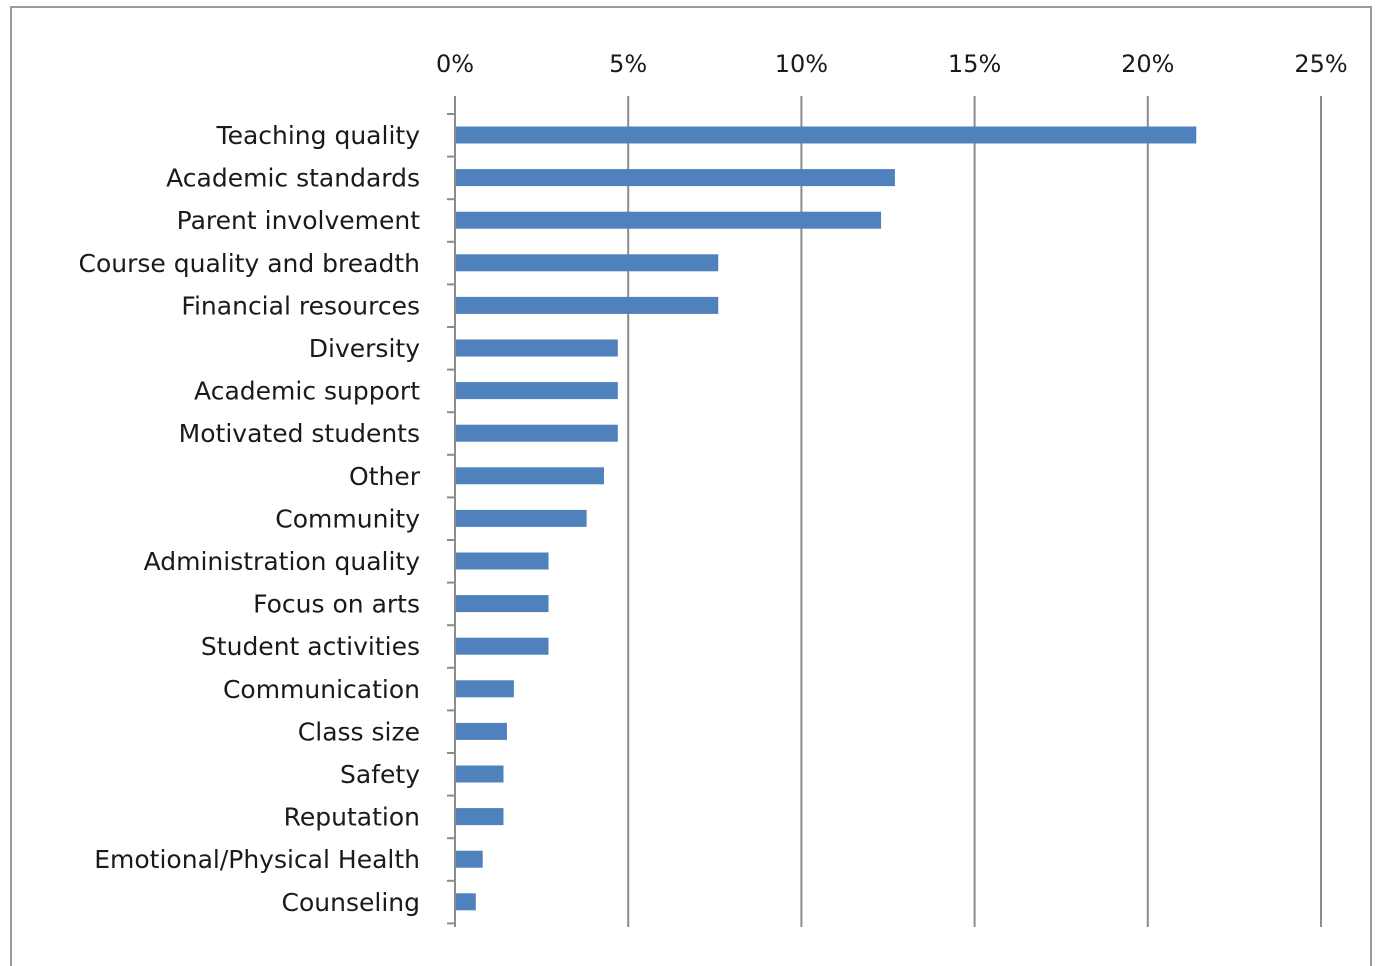 The height and width of the screenshot is (966, 1379). I want to click on category-label: Community, so click(347, 518).